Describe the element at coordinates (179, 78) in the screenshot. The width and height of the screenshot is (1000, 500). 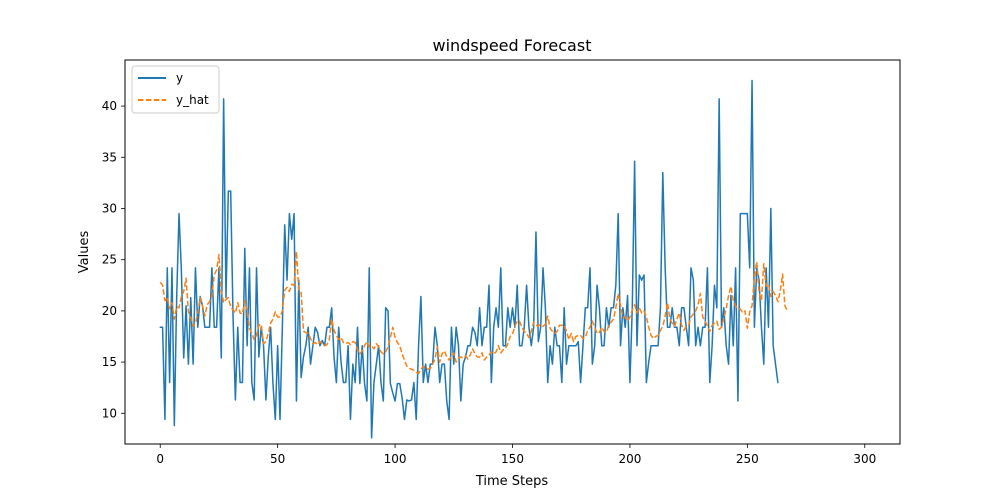
I see `legend-label-y: y` at that location.